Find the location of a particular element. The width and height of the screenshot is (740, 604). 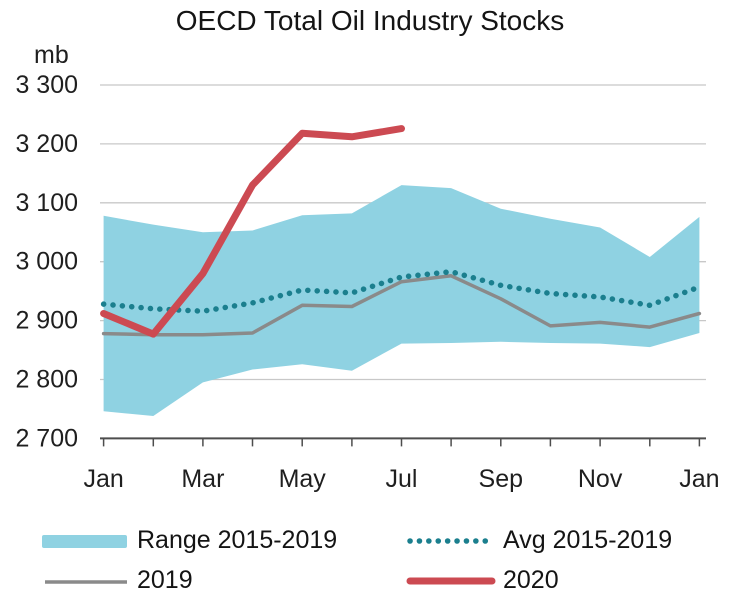

legend-gray-line is located at coordinates (86, 582).